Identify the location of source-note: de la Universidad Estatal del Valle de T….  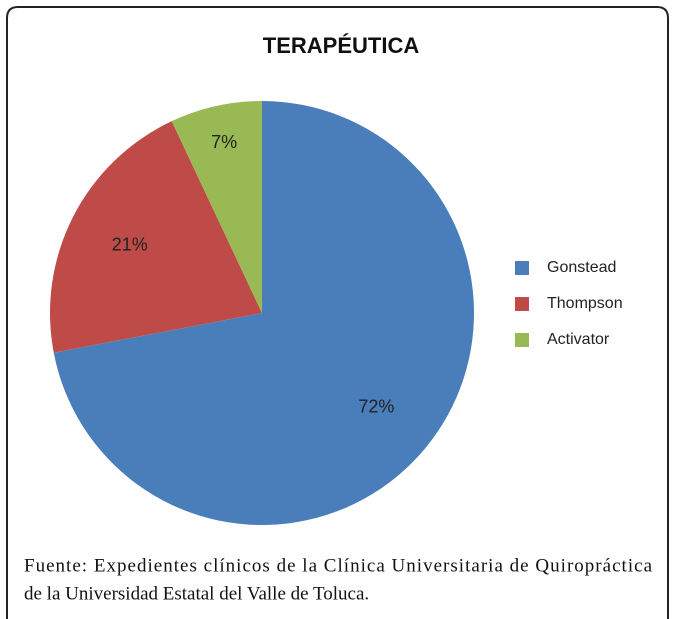
(196, 593).